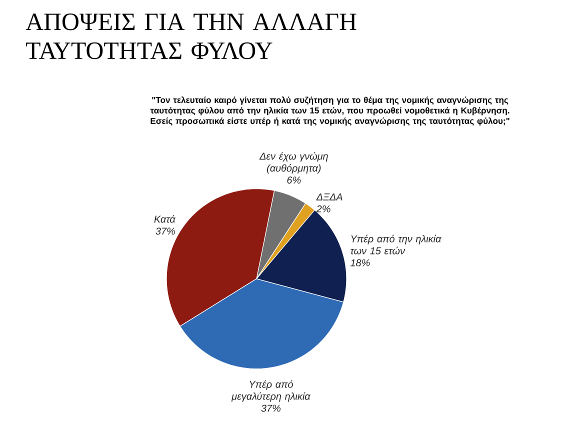 The height and width of the screenshot is (430, 574). I want to click on data-label: 18%, so click(360, 262).